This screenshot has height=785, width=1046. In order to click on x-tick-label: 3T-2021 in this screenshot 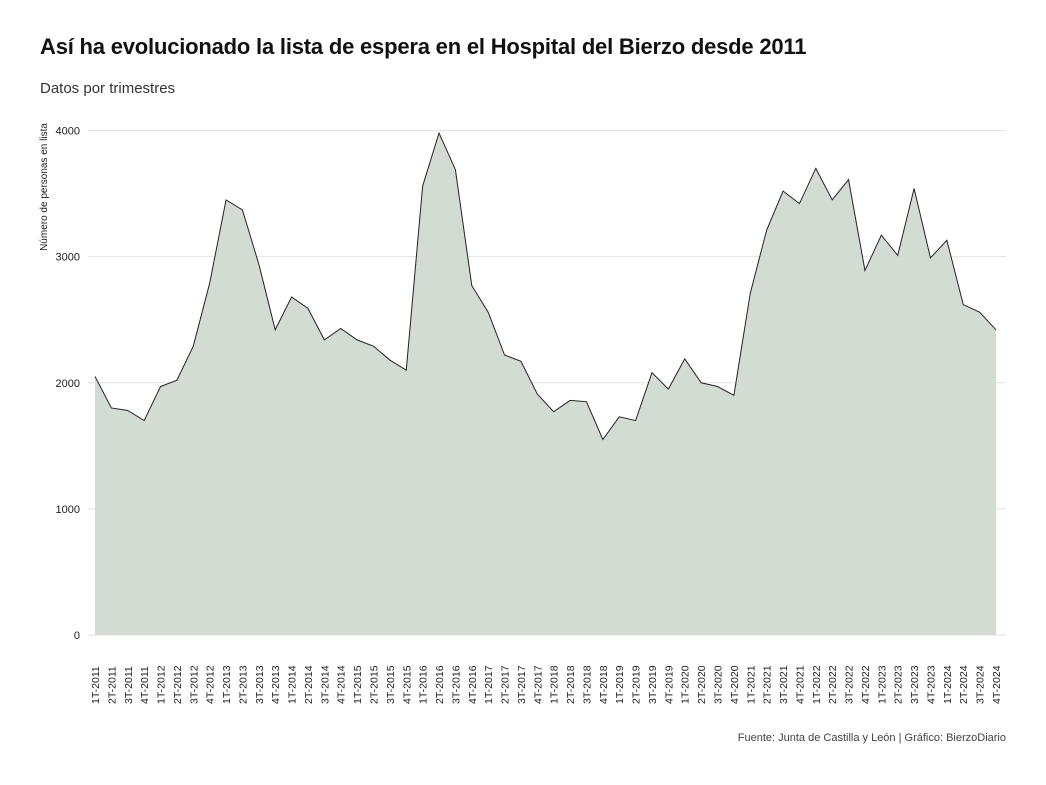, I will do `click(784, 684)`.